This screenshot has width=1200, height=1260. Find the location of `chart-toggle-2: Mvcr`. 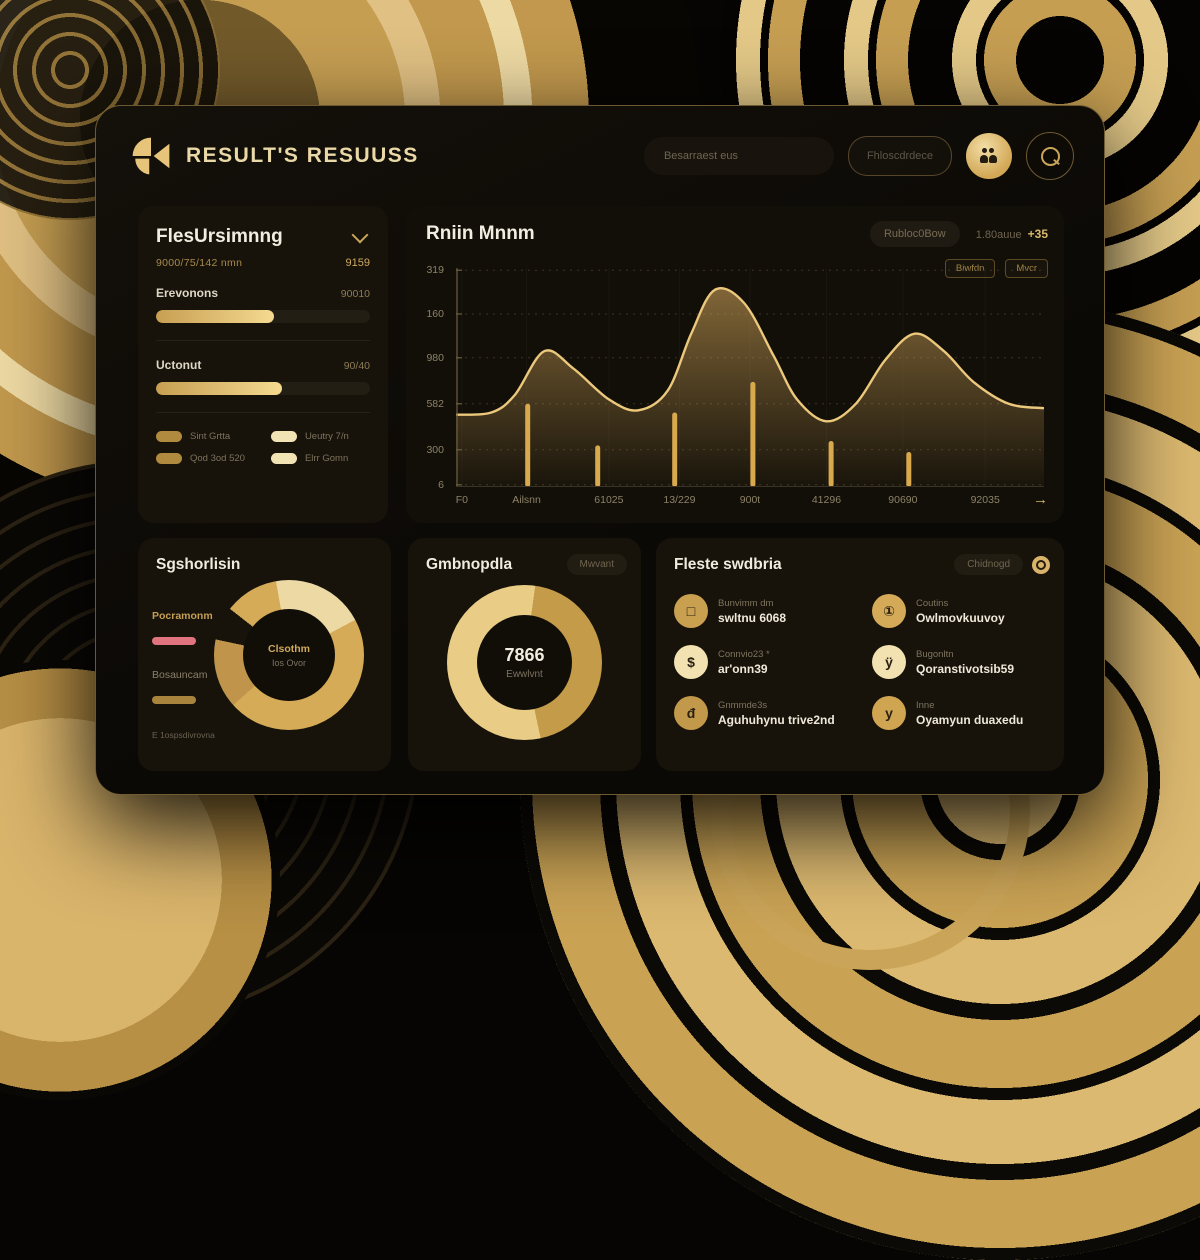

chart-toggle-2: Mvcr is located at coordinates (1026, 268).